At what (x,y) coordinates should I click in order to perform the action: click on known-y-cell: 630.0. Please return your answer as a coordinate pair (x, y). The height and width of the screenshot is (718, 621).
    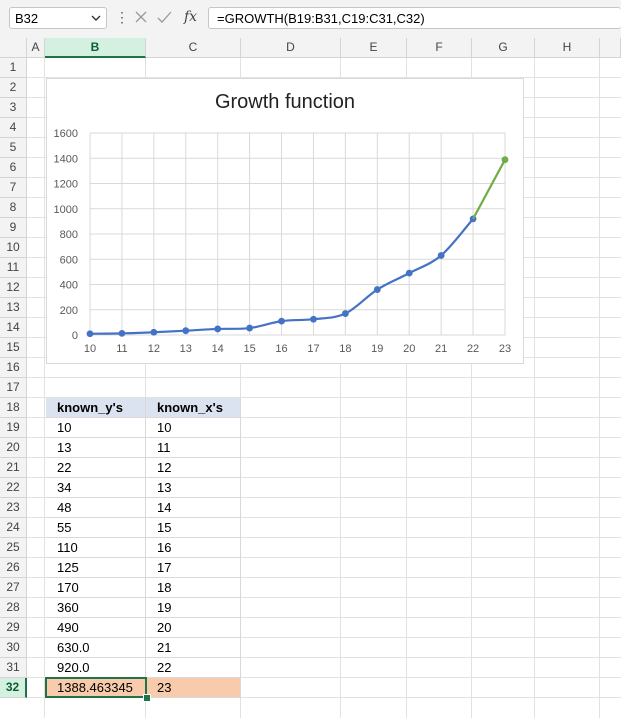
    Looking at the image, I should click on (96, 648).